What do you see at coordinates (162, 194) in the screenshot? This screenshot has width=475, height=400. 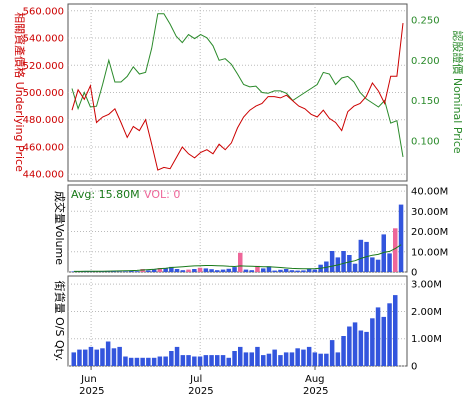 I see `volume-current-label: VOL: 0` at bounding box center [162, 194].